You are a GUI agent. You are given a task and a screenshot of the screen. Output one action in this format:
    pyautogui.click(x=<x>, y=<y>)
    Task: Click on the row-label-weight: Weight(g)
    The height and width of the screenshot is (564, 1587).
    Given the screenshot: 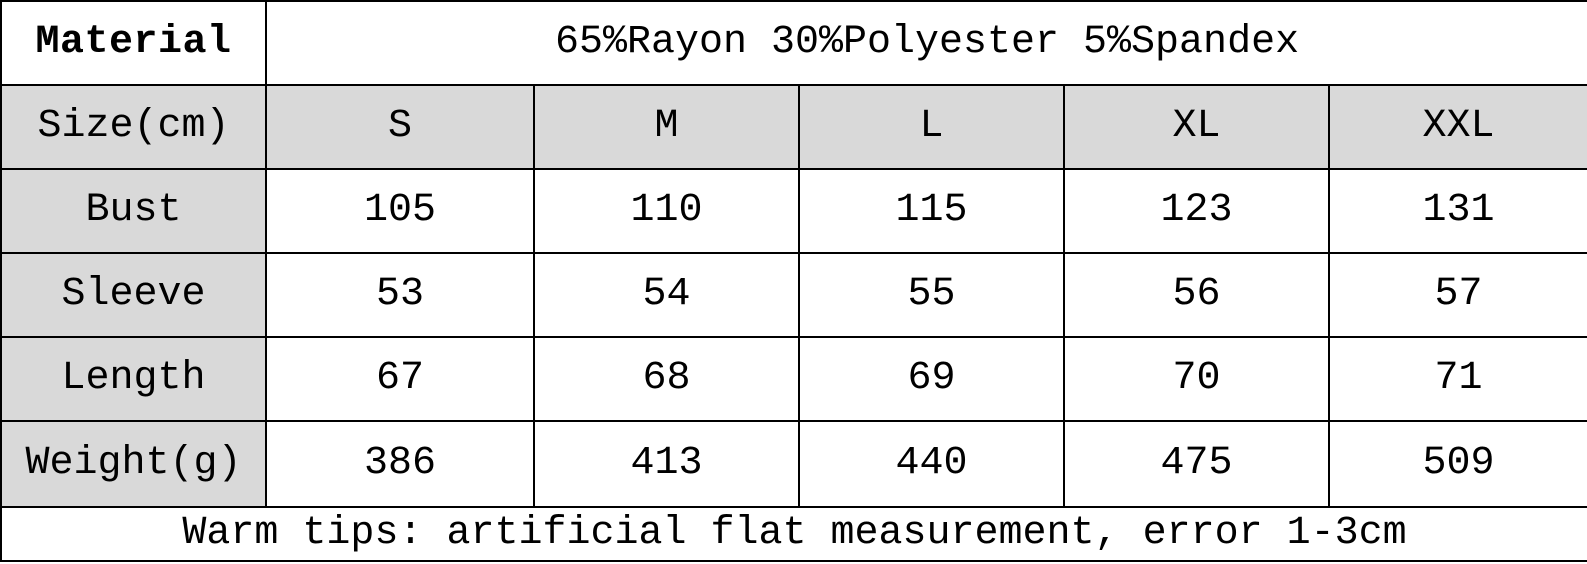 What is the action you would take?
    pyautogui.click(x=133, y=464)
    